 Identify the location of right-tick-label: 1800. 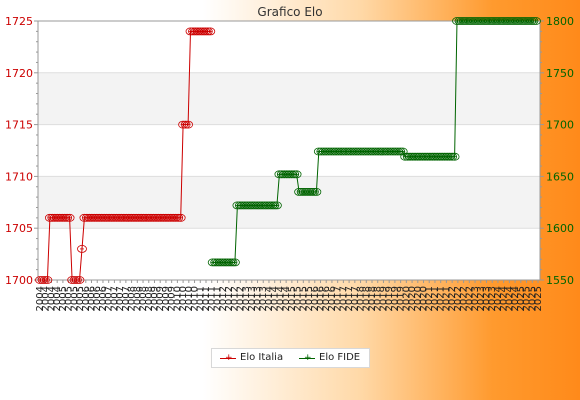
(560, 21).